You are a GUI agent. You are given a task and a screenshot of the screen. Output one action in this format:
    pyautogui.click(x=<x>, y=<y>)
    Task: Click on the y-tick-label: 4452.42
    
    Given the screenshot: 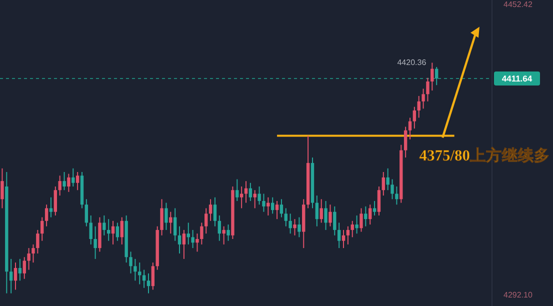 What is the action you would take?
    pyautogui.click(x=519, y=5)
    